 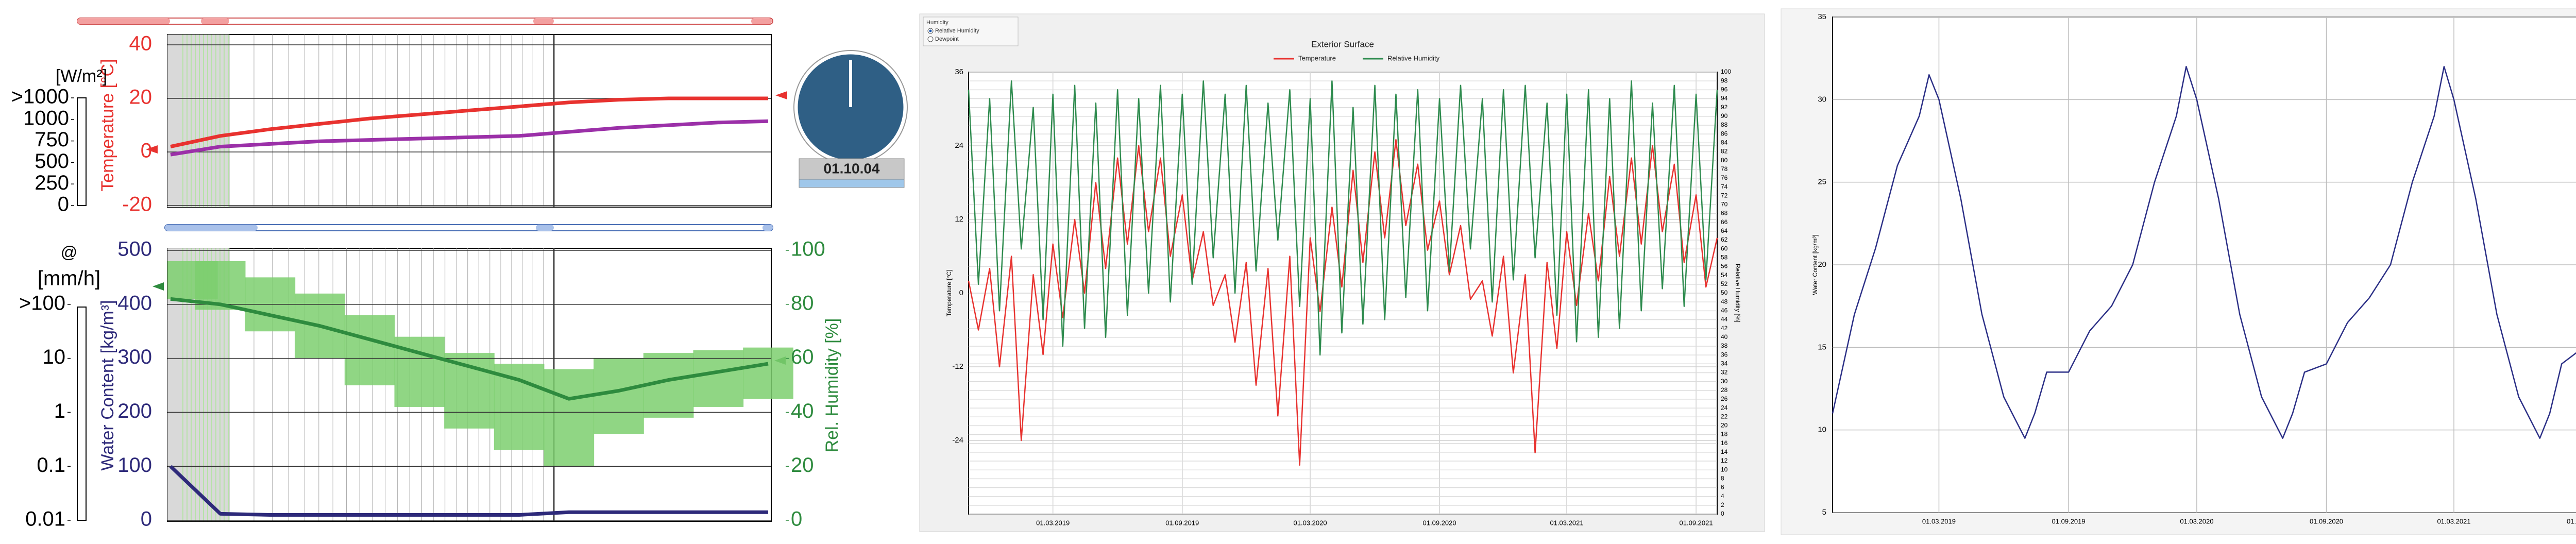 I want to click on y2-tick-label: 36, so click(x=1724, y=354).